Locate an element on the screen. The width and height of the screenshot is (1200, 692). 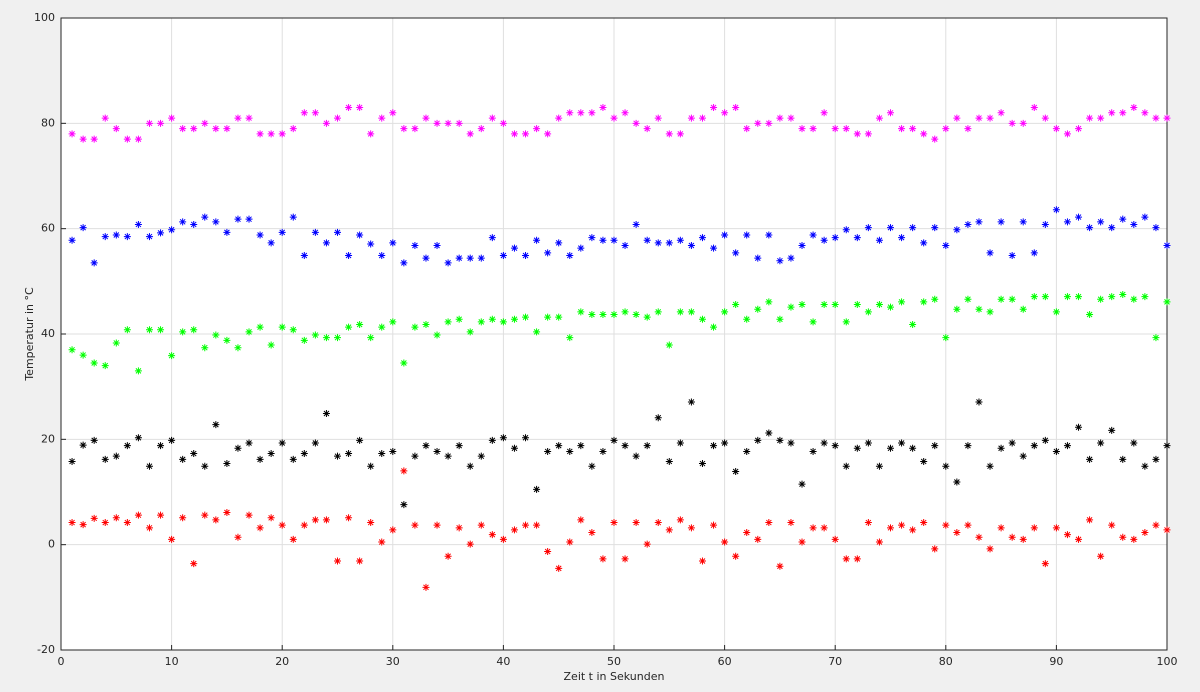
x-tick-label: 10 is located at coordinates (172, 661).